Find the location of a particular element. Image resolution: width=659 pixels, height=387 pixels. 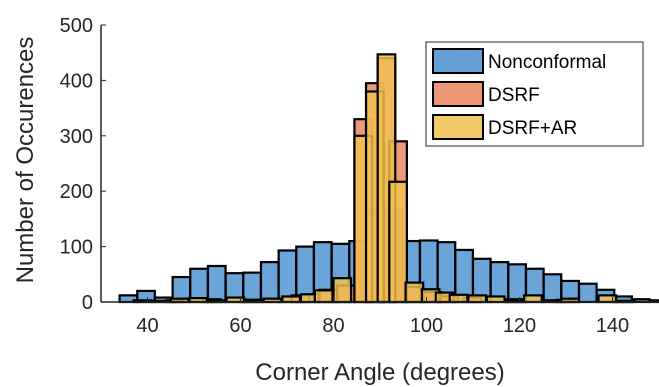

legend-label-dsrf: DSRF is located at coordinates (514, 95).